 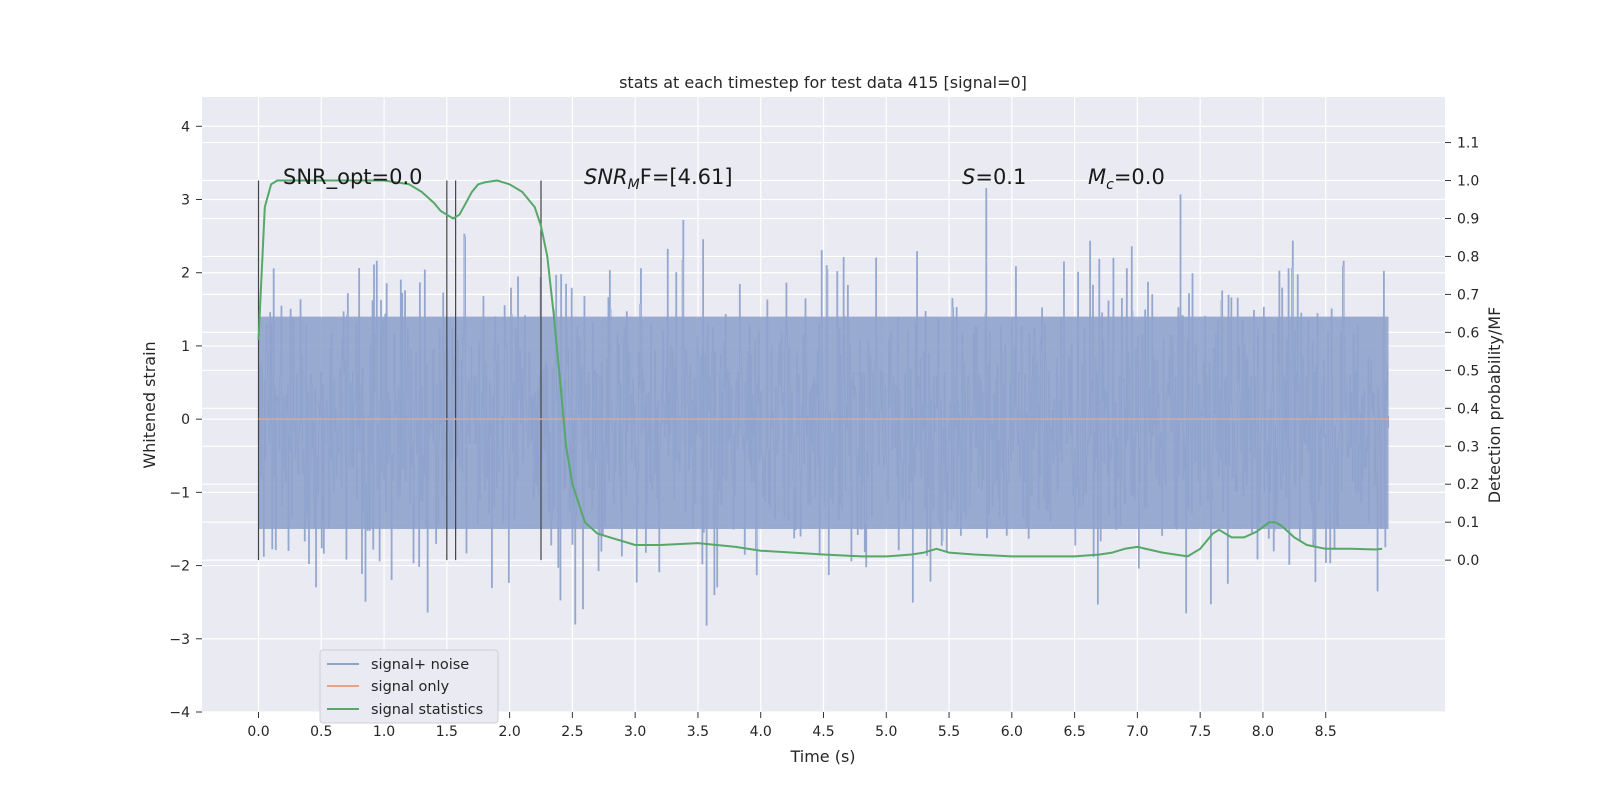 What do you see at coordinates (822, 756) in the screenshot?
I see `x-axis-label: Time (s)` at bounding box center [822, 756].